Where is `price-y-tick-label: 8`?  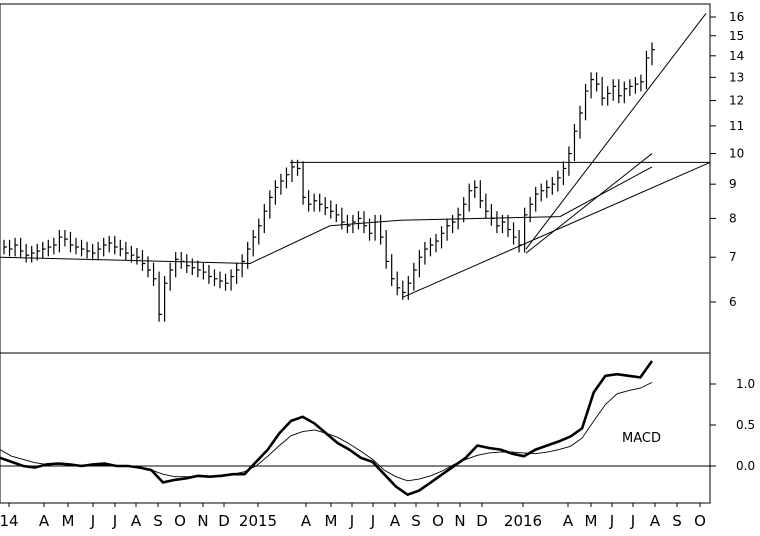 price-y-tick-label: 8 is located at coordinates (733, 218).